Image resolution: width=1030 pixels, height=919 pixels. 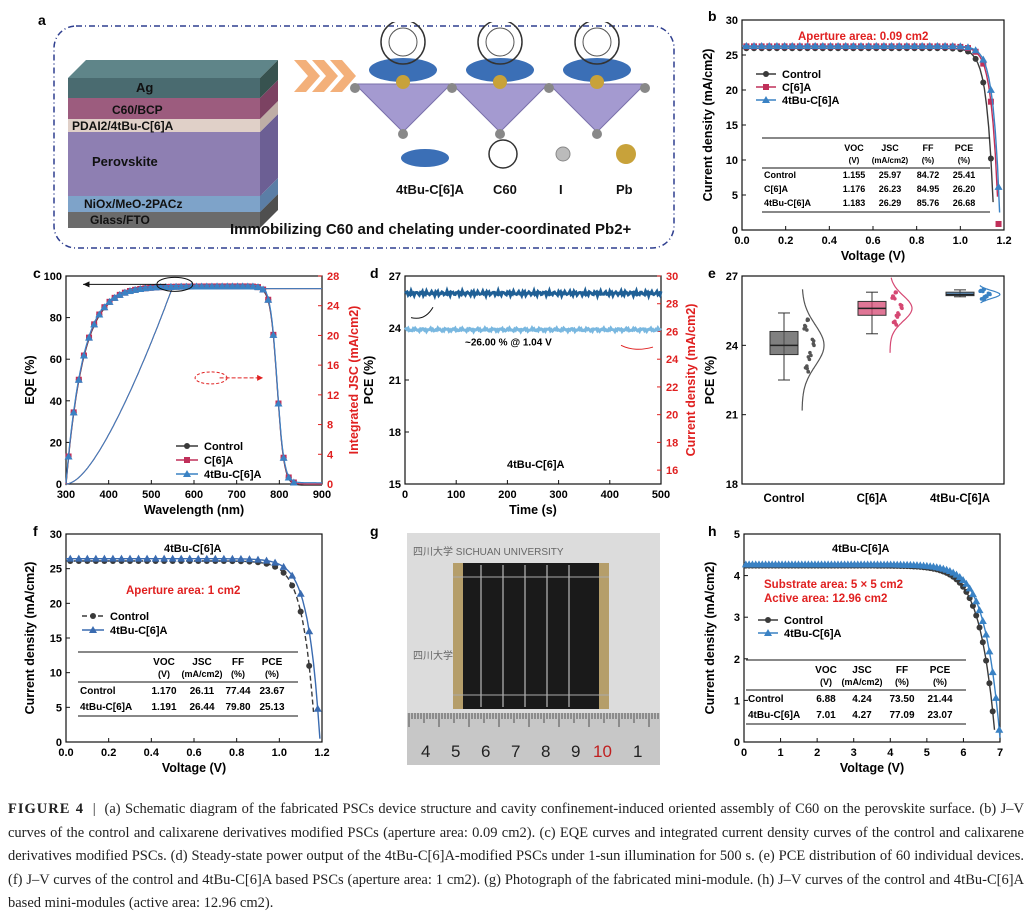 I want to click on annotation: Aperture area: 1 cm2, so click(x=183, y=591).